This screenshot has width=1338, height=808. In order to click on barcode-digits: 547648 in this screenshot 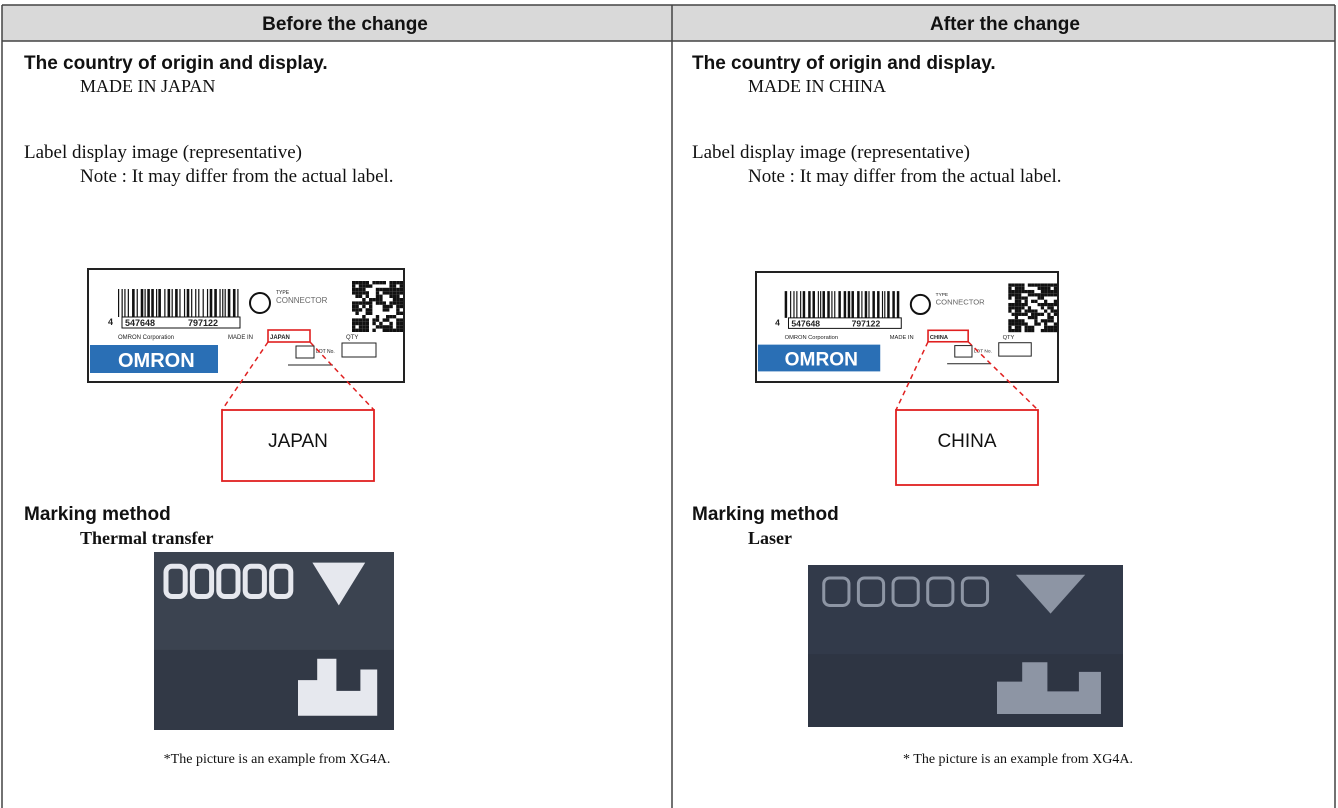, I will do `click(805, 323)`.